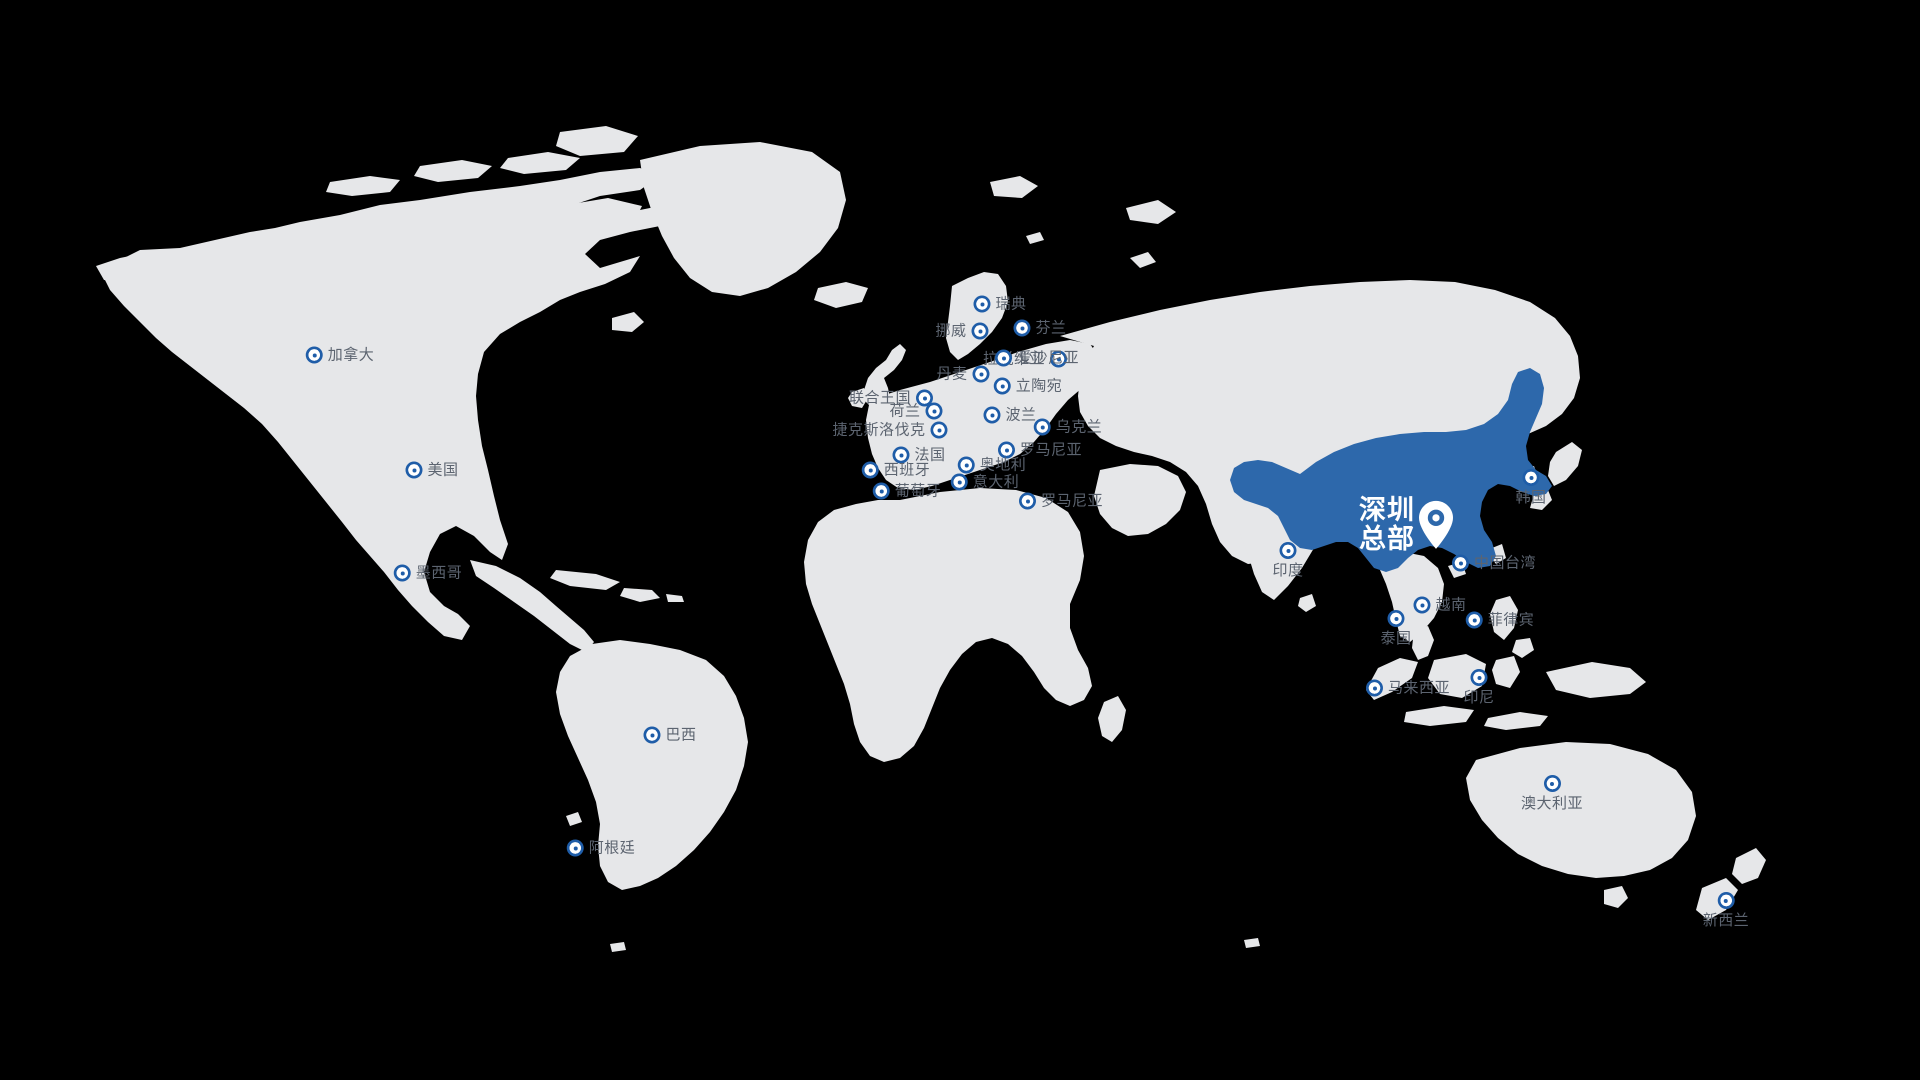 The image size is (1920, 1080). What do you see at coordinates (1151, 212) in the screenshot?
I see `novaya-zemlya` at bounding box center [1151, 212].